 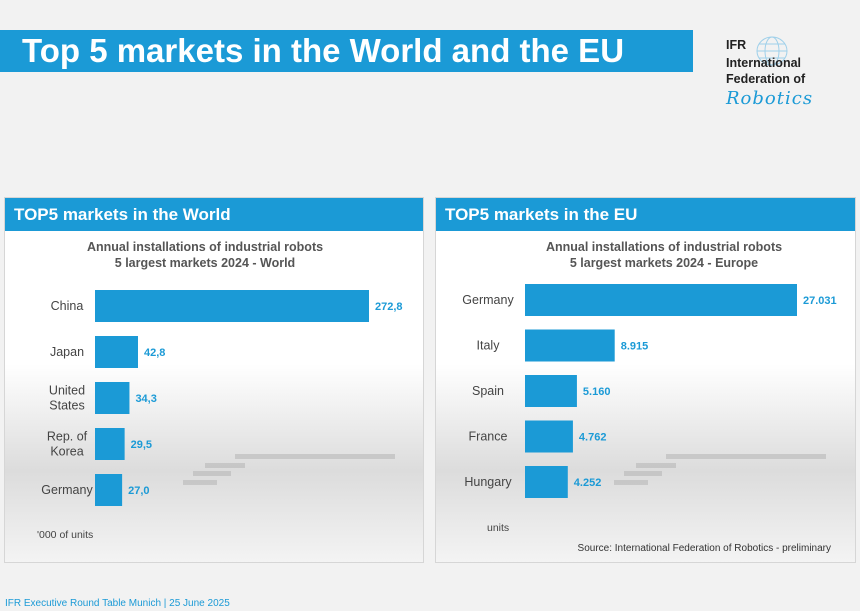 What do you see at coordinates (65, 535) in the screenshot?
I see `world-unit-note: '000 of units` at bounding box center [65, 535].